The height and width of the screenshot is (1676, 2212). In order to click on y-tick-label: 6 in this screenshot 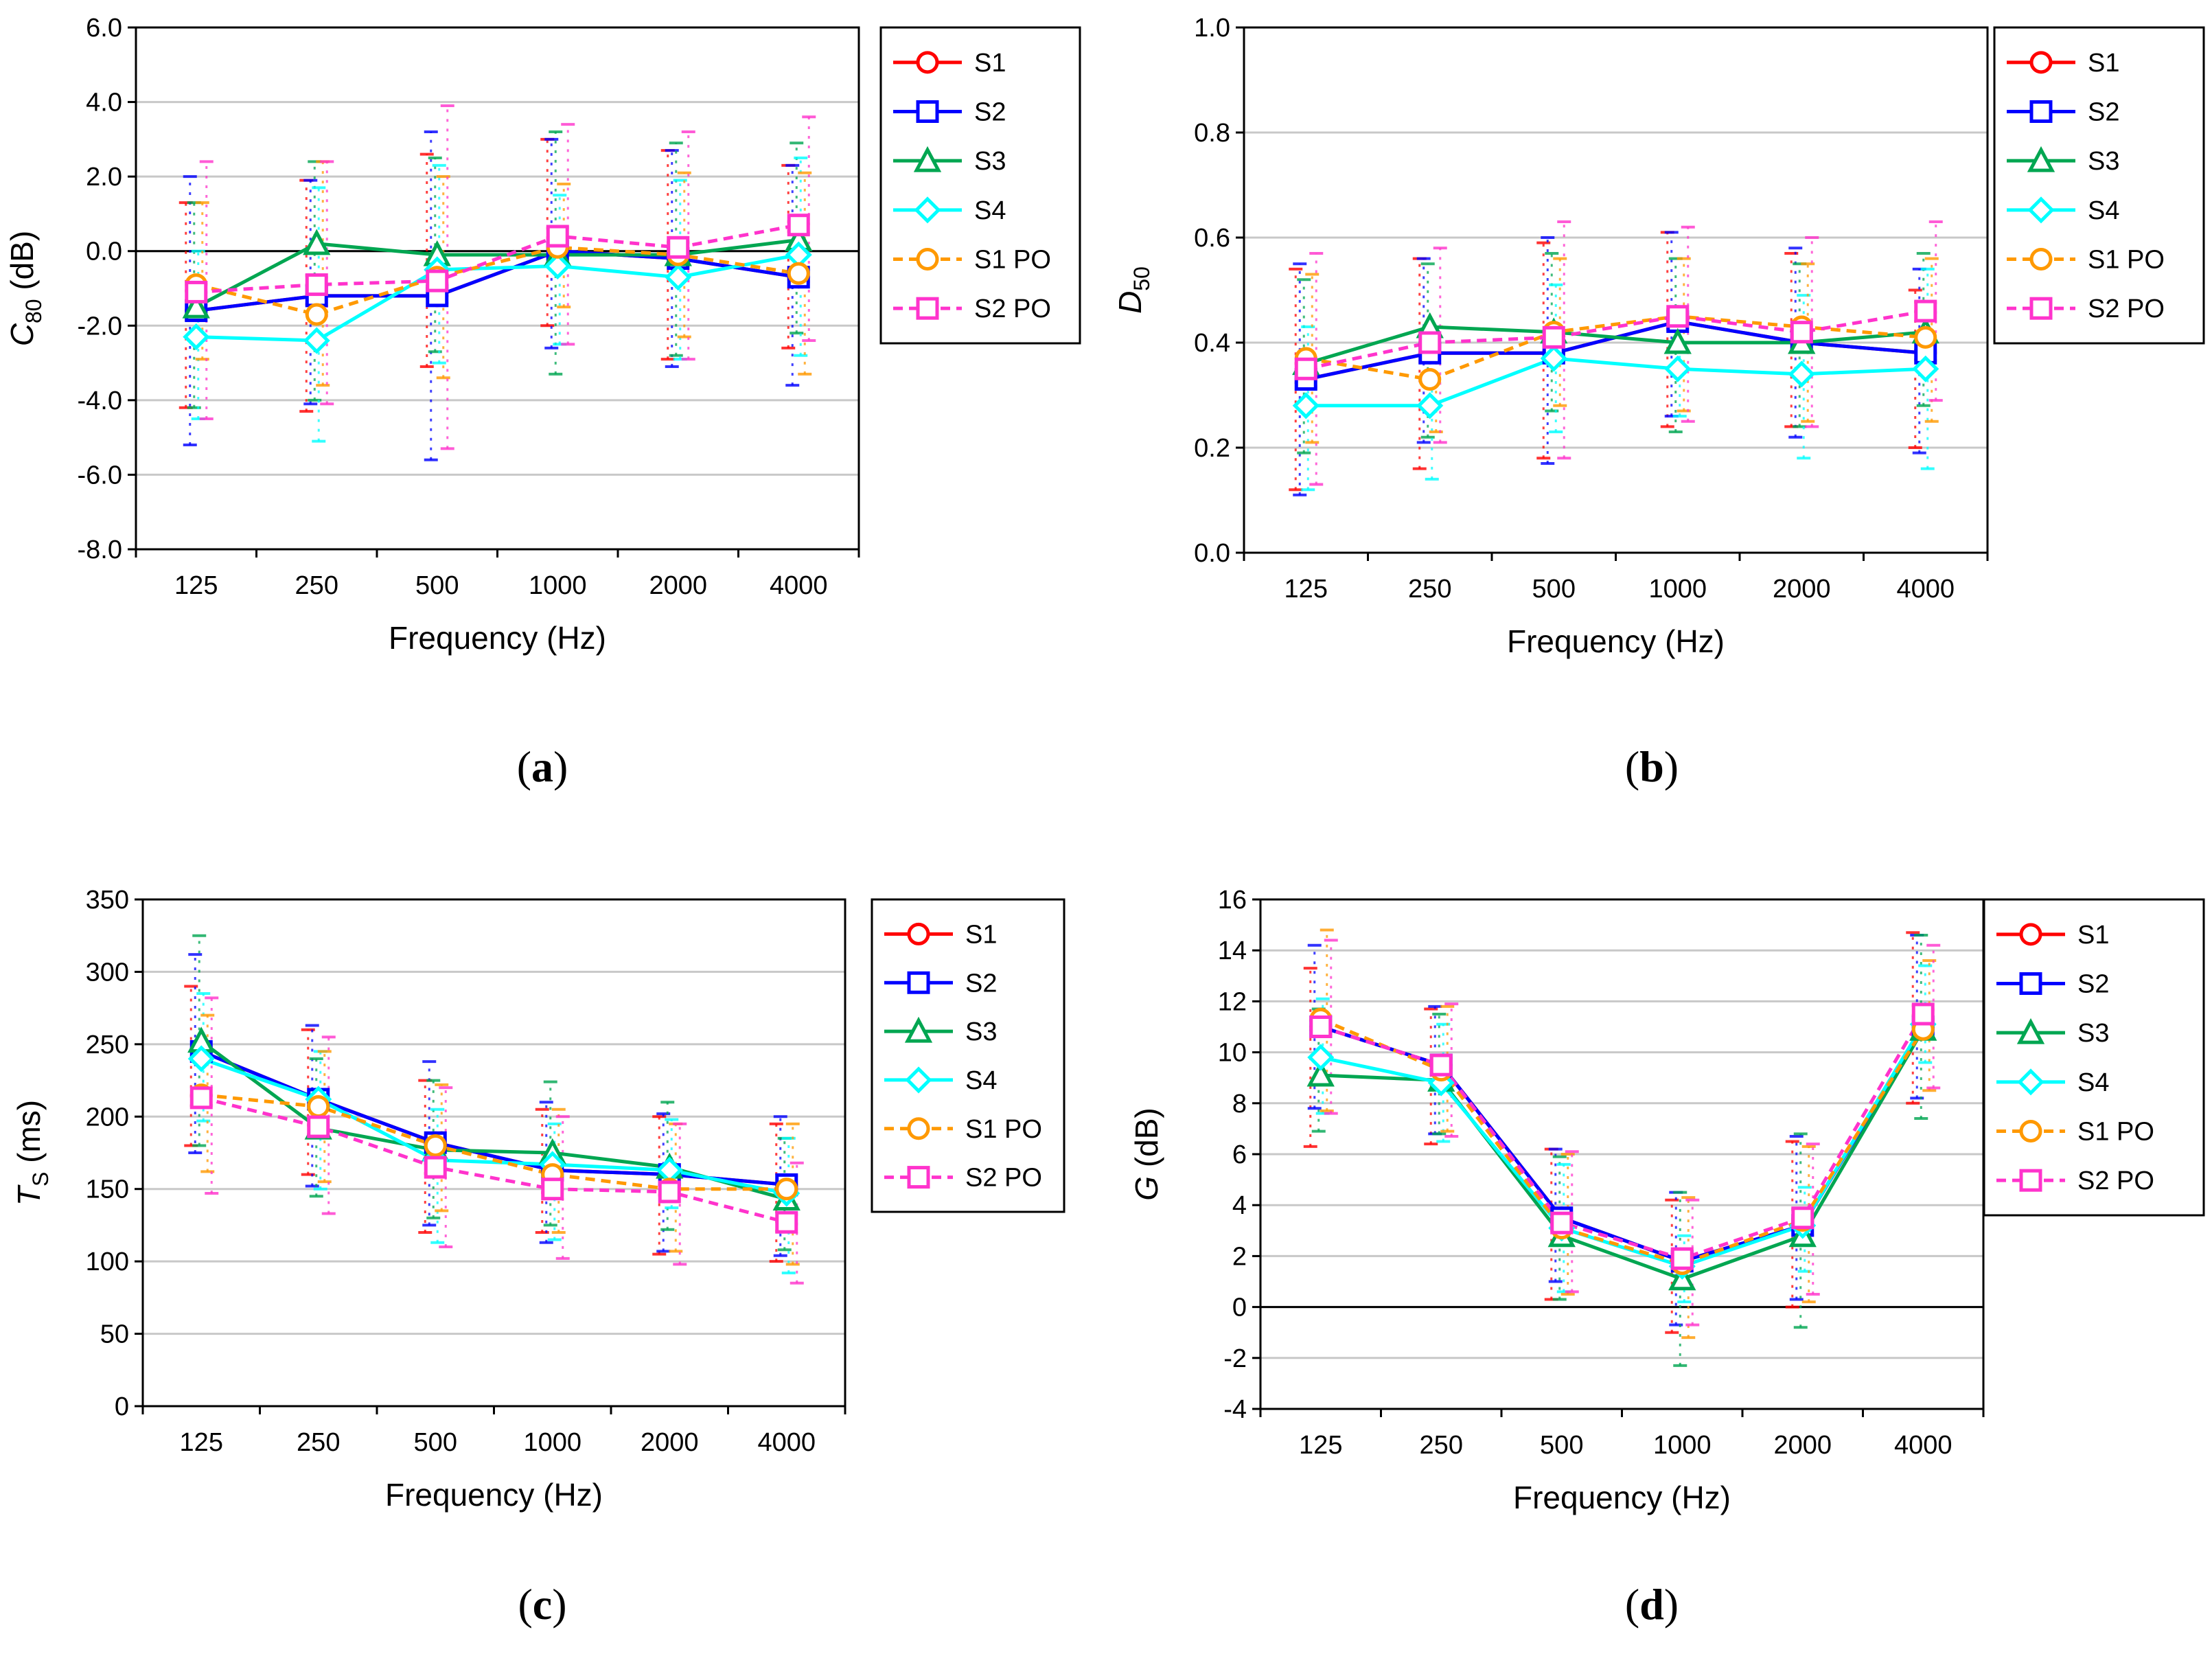, I will do `click(1239, 1154)`.